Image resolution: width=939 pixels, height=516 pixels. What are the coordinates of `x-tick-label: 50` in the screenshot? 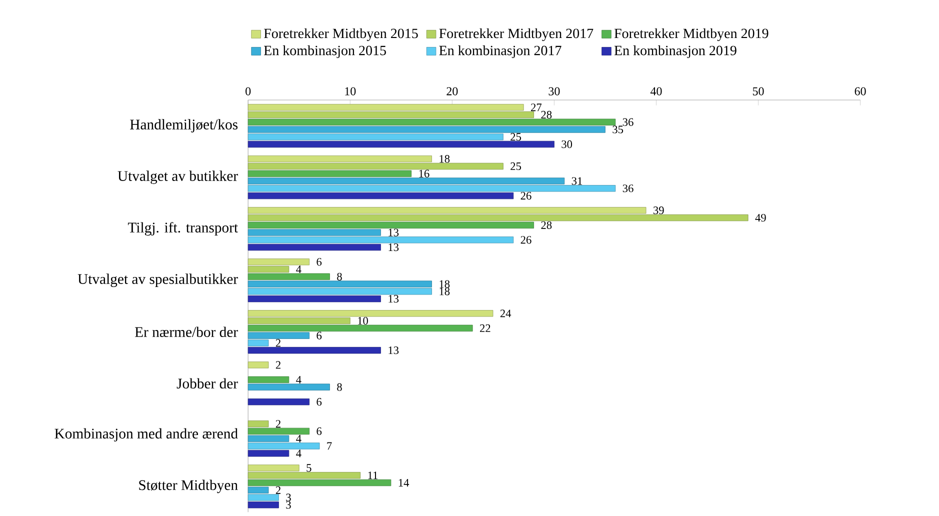 It's located at (758, 91).